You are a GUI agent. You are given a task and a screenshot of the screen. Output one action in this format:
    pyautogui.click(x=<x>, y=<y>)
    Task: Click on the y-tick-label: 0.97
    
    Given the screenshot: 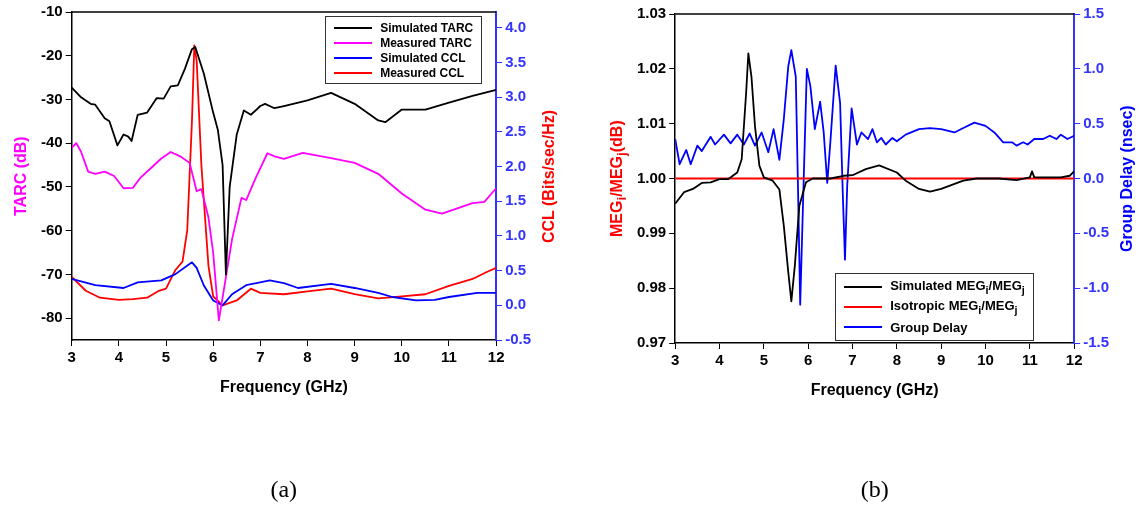 What is the action you would take?
    pyautogui.click(x=651, y=342)
    